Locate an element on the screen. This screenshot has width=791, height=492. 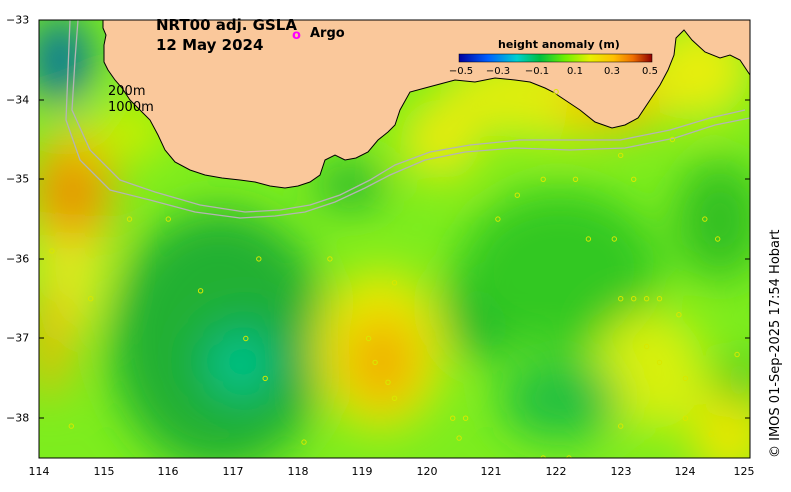
y-tick-label: −38 is located at coordinates (18, 418).